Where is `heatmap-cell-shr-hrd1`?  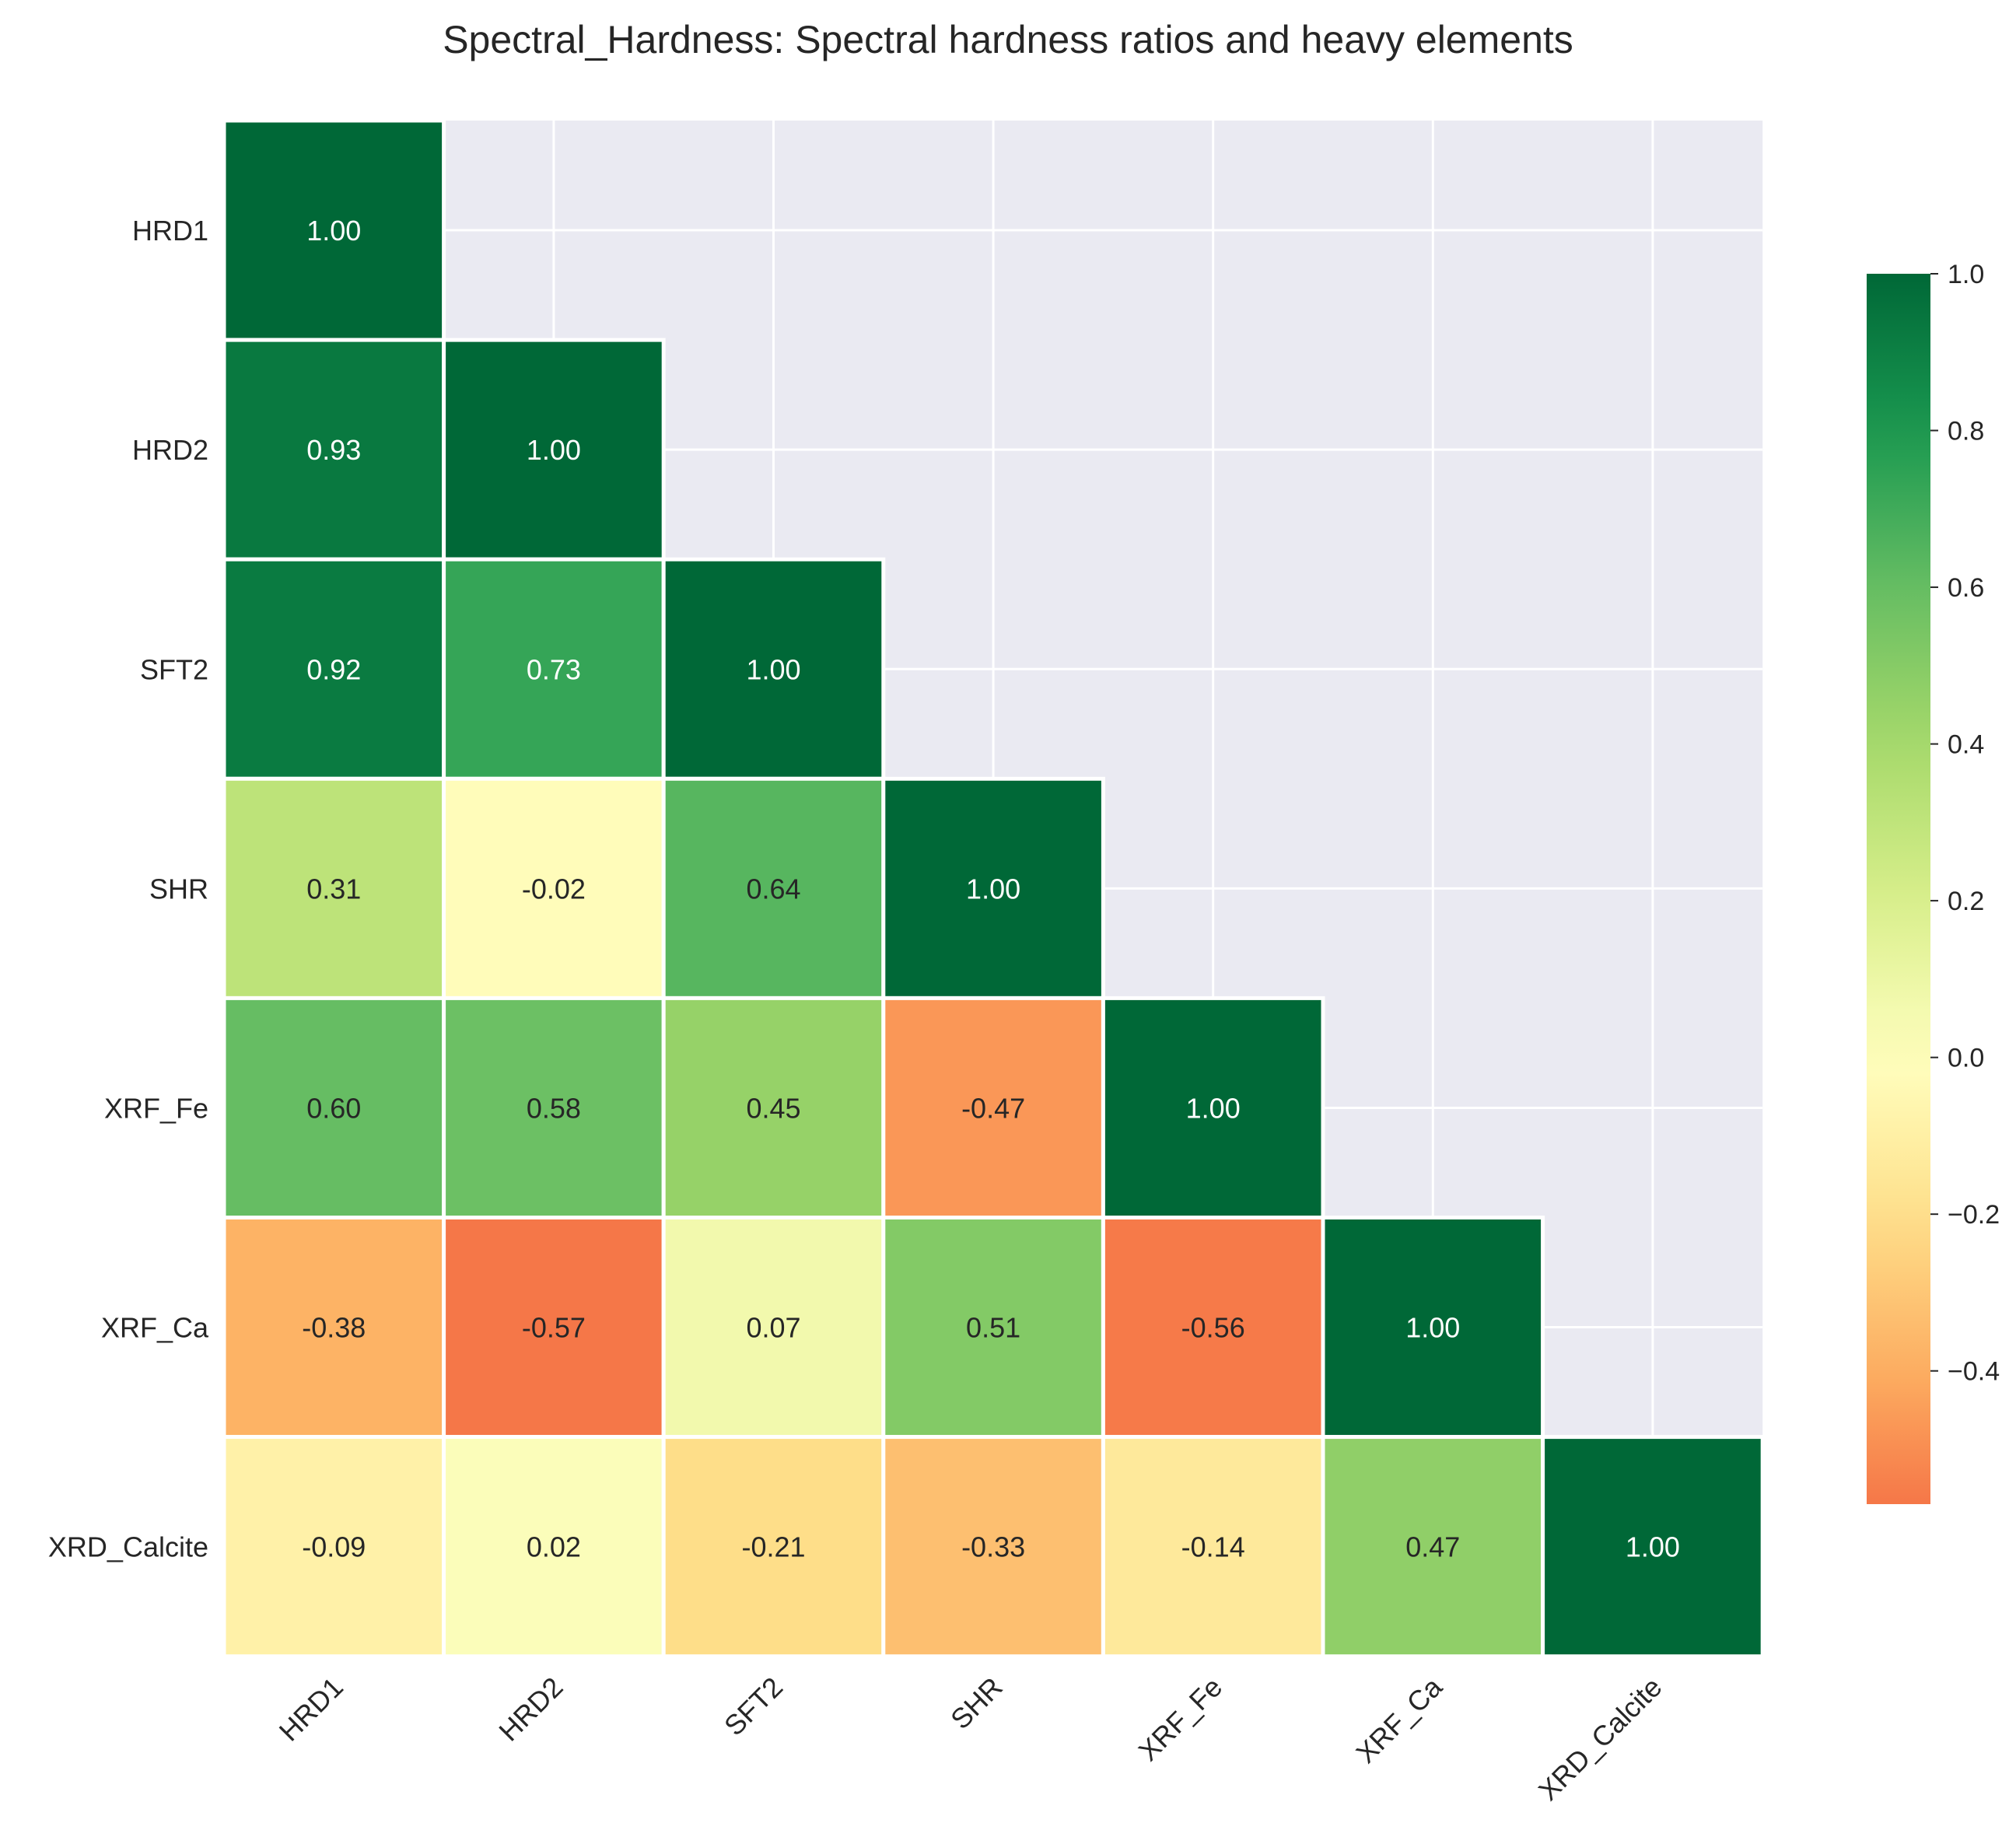
heatmap-cell-shr-hrd1 is located at coordinates (334, 888).